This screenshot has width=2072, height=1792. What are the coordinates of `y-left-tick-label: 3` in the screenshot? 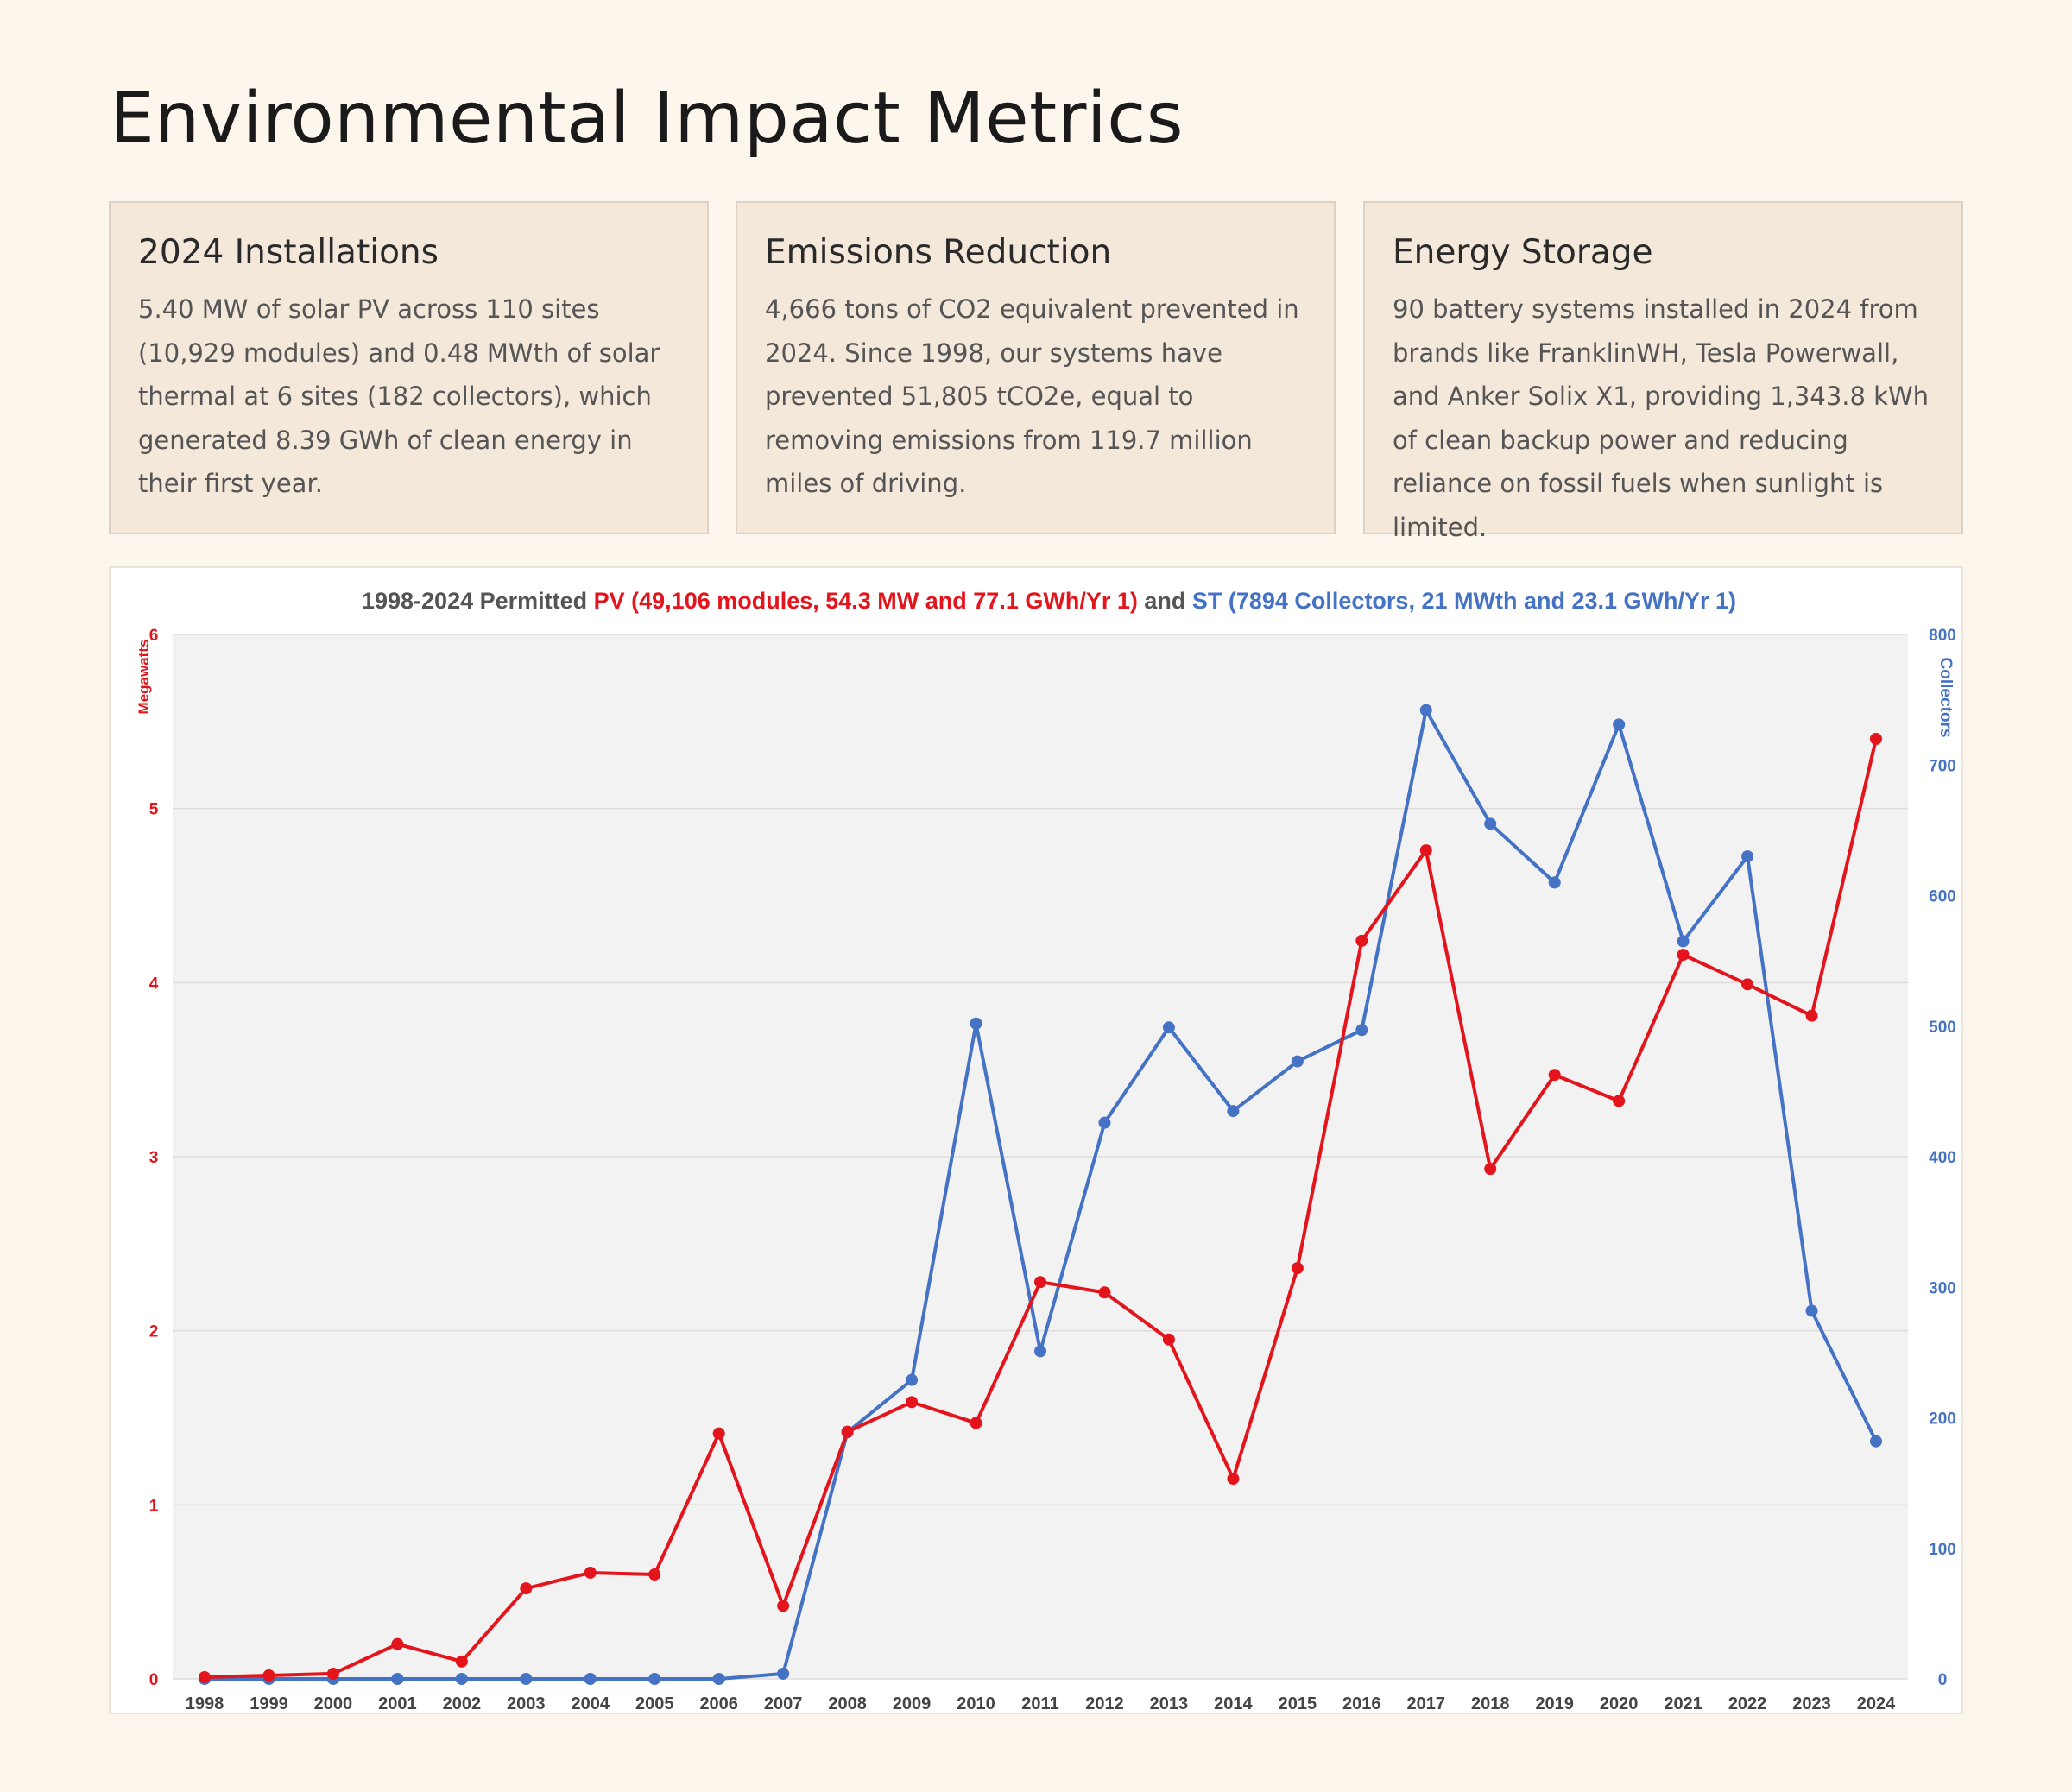 It's located at (154, 1158).